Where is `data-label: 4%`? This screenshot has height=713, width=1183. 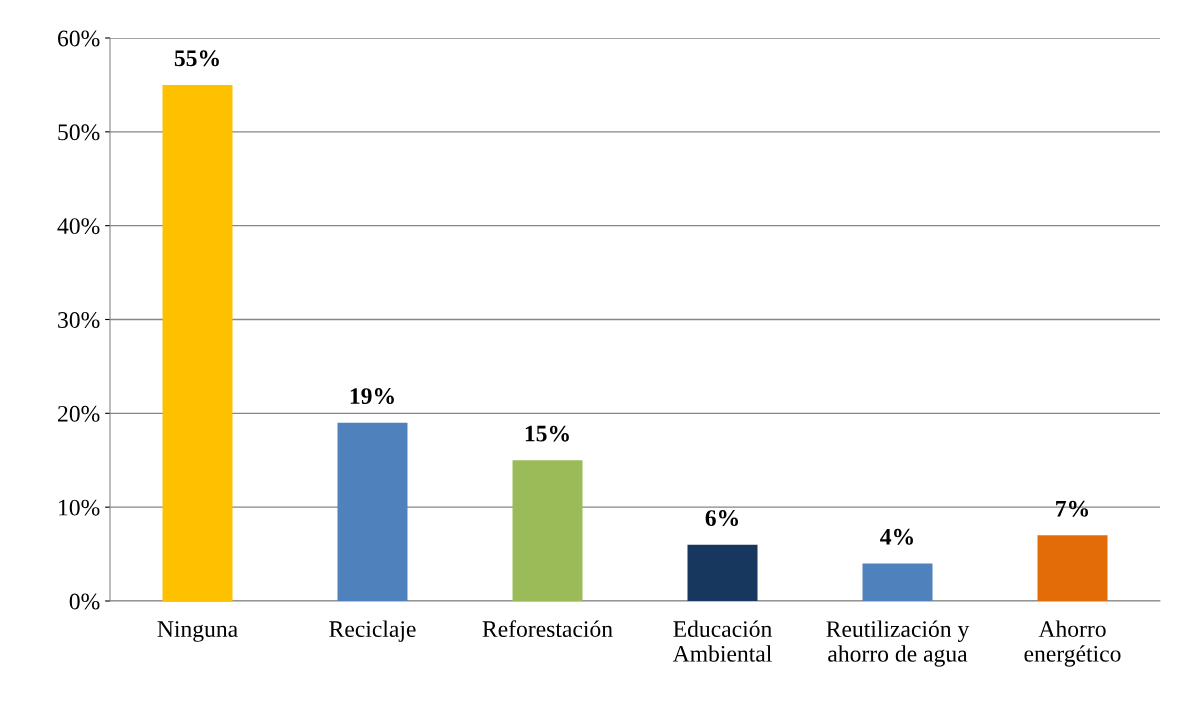 data-label: 4% is located at coordinates (896, 536).